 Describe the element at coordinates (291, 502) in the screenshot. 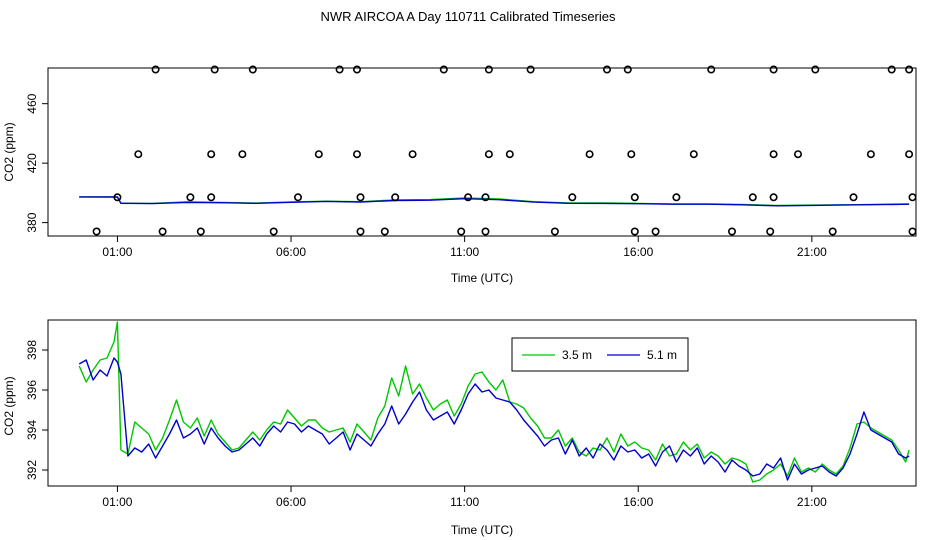

I see `bottom-x-tick-label: 06:00` at that location.